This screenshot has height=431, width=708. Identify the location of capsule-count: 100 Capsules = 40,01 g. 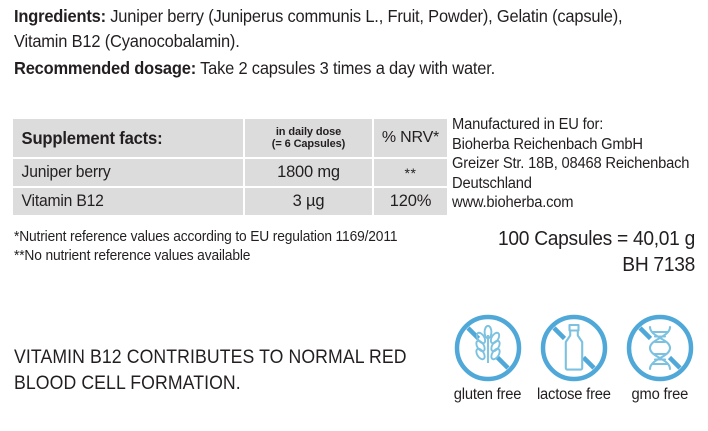
(596, 239).